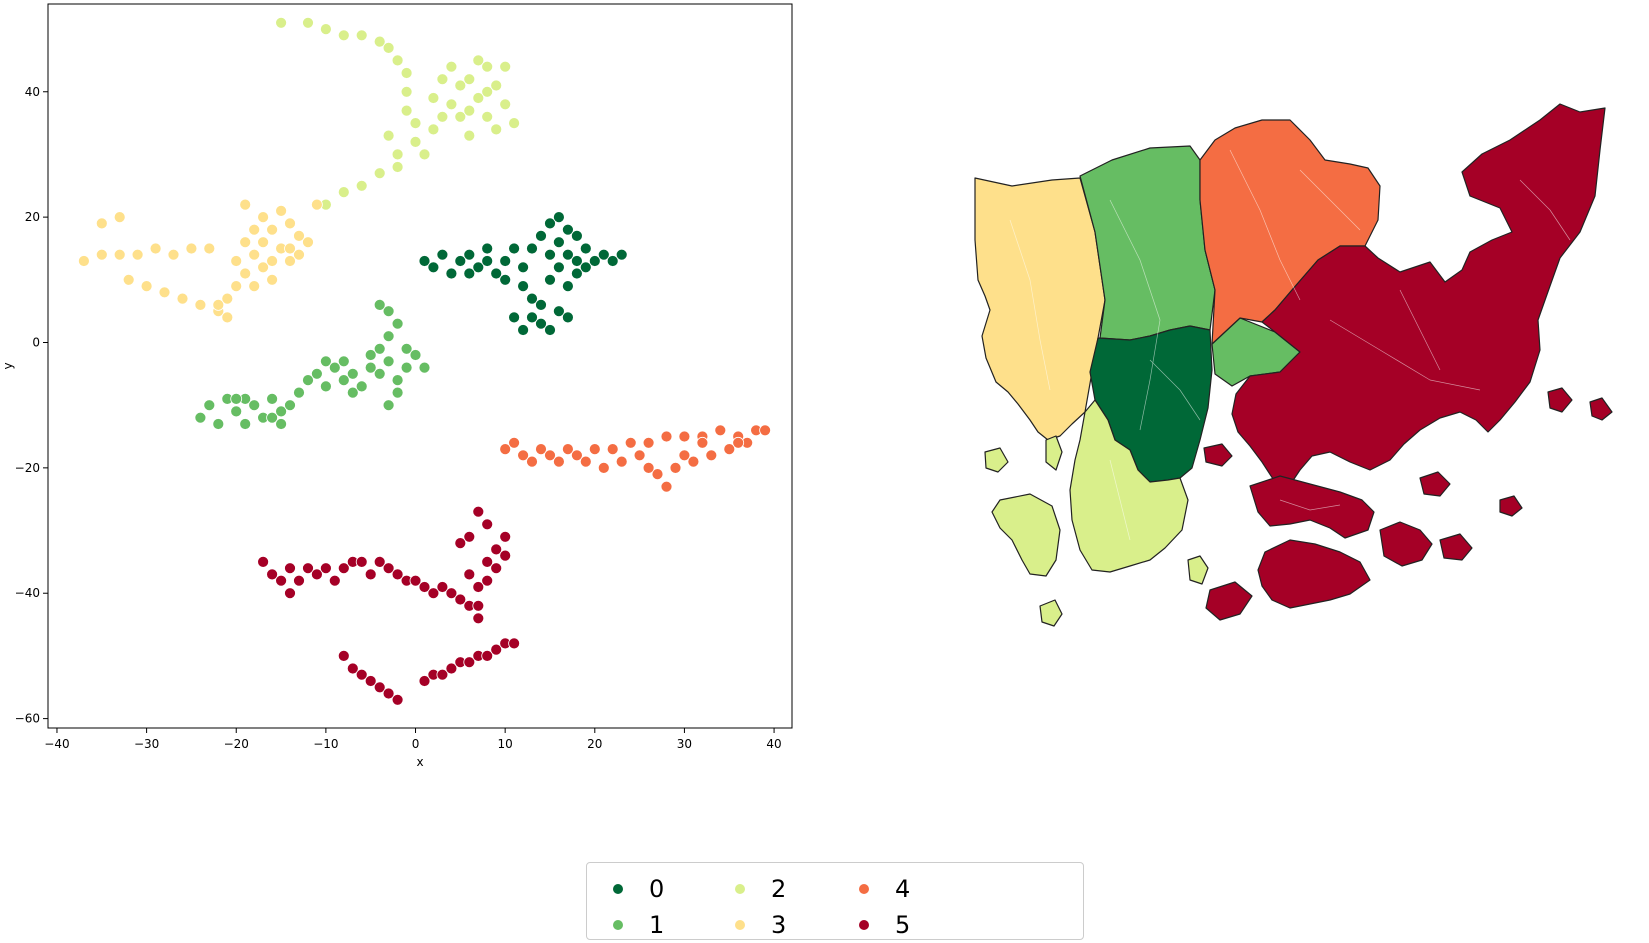 The image size is (1649, 943). I want to click on y-tick-label: 0, so click(36, 342).